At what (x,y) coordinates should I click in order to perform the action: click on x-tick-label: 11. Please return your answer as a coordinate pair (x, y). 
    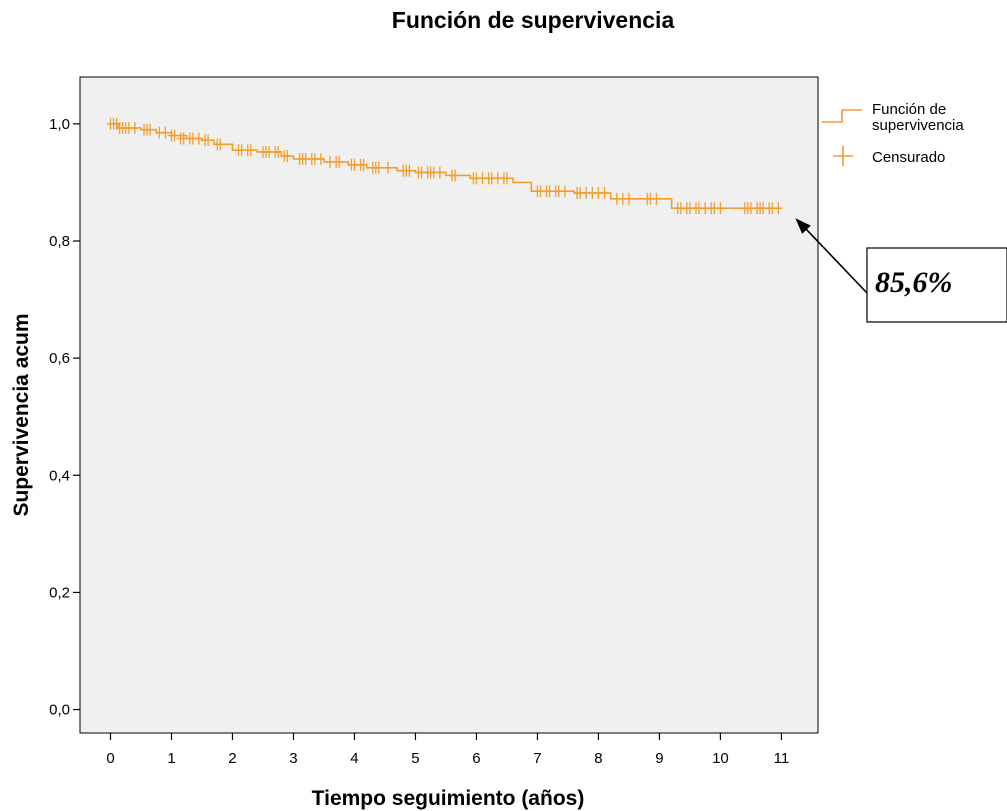
    Looking at the image, I should click on (782, 758).